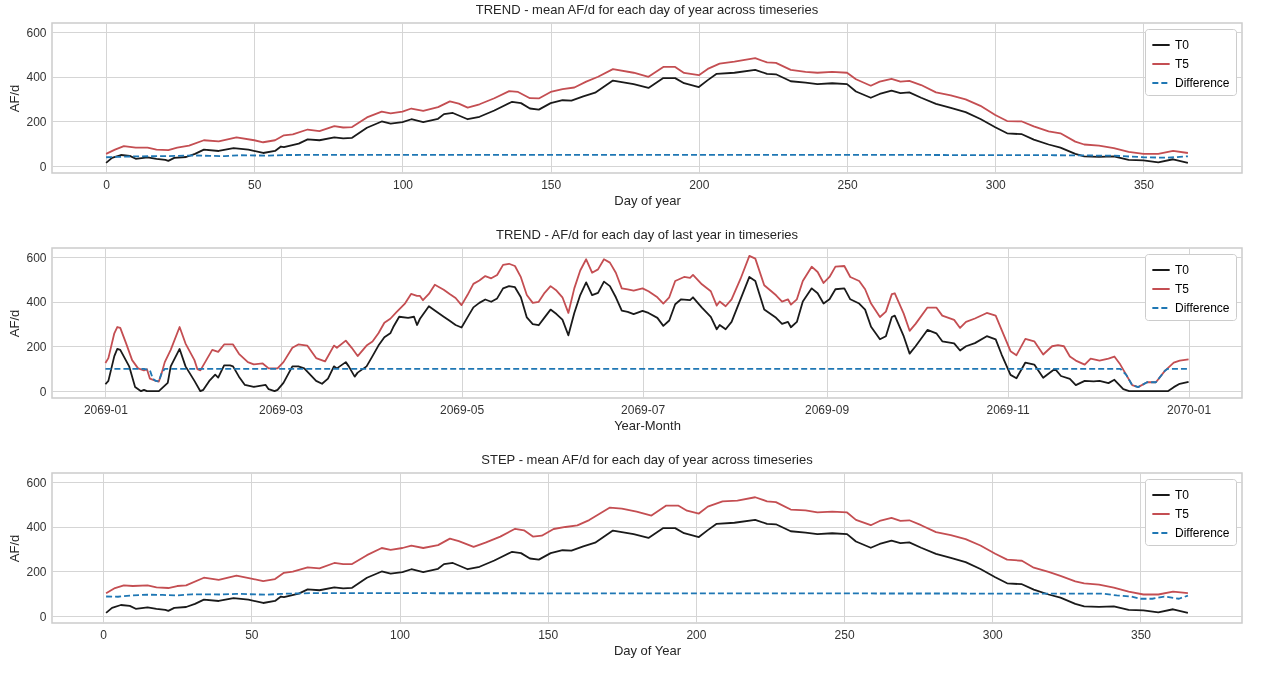 This screenshot has height=677, width=1273. What do you see at coordinates (647, 425) in the screenshot?
I see `x-axis-title: Year-Month` at bounding box center [647, 425].